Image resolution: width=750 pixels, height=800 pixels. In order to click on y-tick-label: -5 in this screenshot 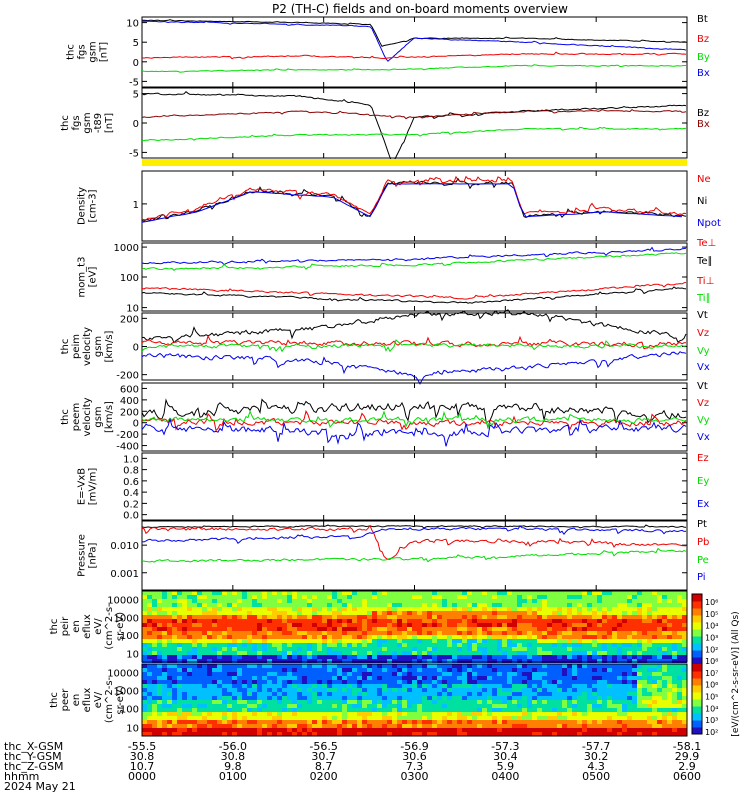, I will do `click(134, 82)`.